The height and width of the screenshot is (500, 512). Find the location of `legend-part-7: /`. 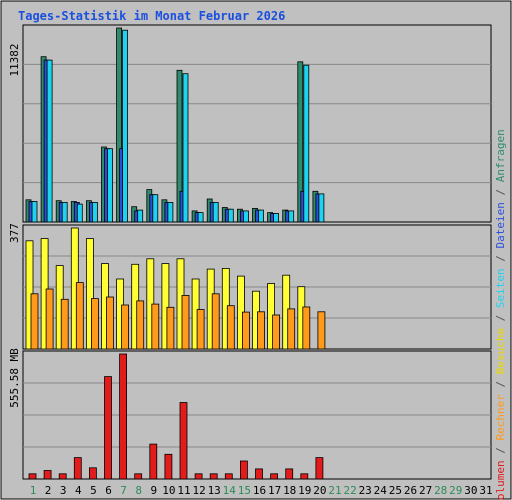

legend-part-7: / is located at coordinates (500, 258).